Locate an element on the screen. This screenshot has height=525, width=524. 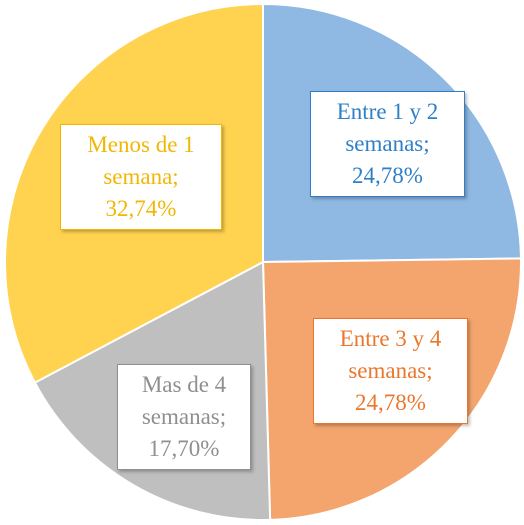
data-label: Entre 3 y 4 semanas; 24,78% is located at coordinates (390, 371).